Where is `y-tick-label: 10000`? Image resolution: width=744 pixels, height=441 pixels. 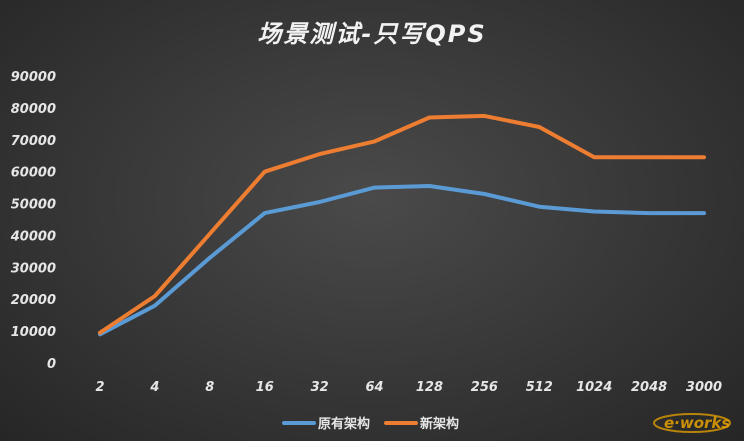
y-tick-label: 10000 is located at coordinates (33, 332).